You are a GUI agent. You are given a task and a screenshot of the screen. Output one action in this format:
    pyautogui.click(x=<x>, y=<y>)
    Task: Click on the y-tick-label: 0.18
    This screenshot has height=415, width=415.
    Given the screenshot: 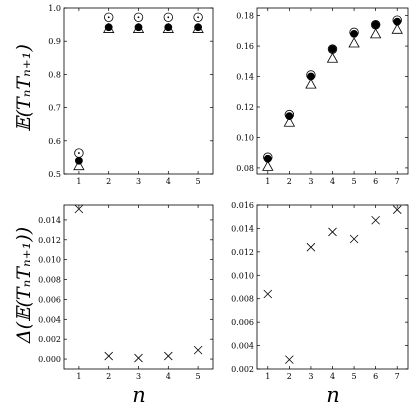 What is the action you would take?
    pyautogui.click(x=245, y=16)
    